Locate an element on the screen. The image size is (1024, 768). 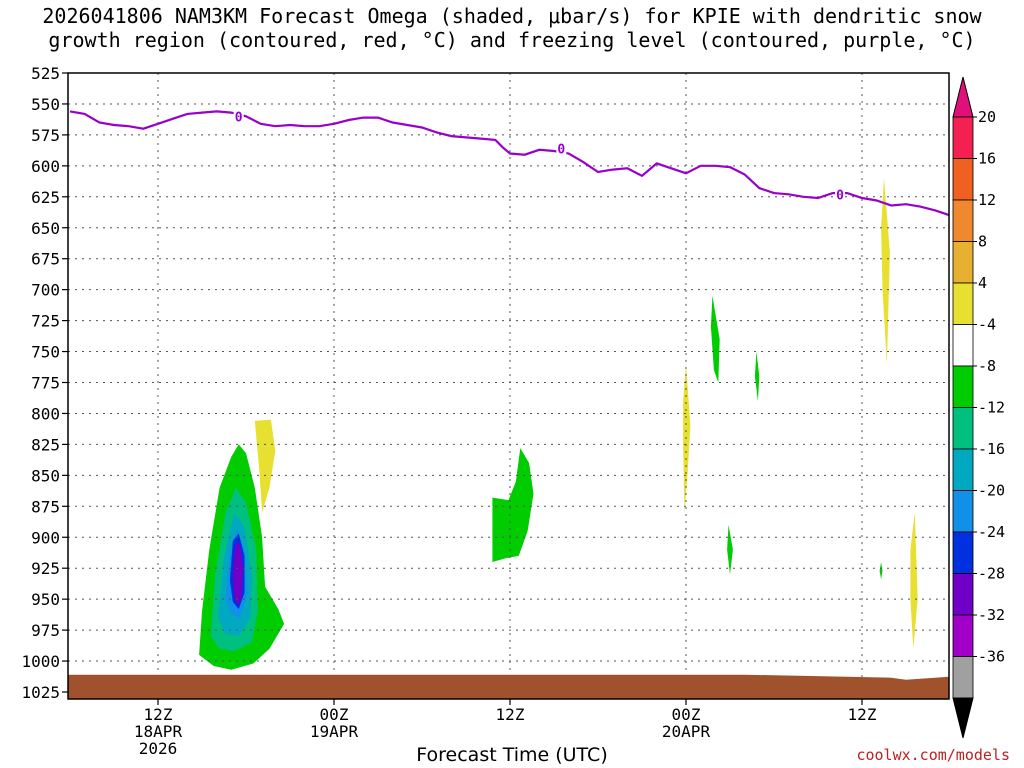
freezing-level-label-2: 0 is located at coordinates (840, 195).